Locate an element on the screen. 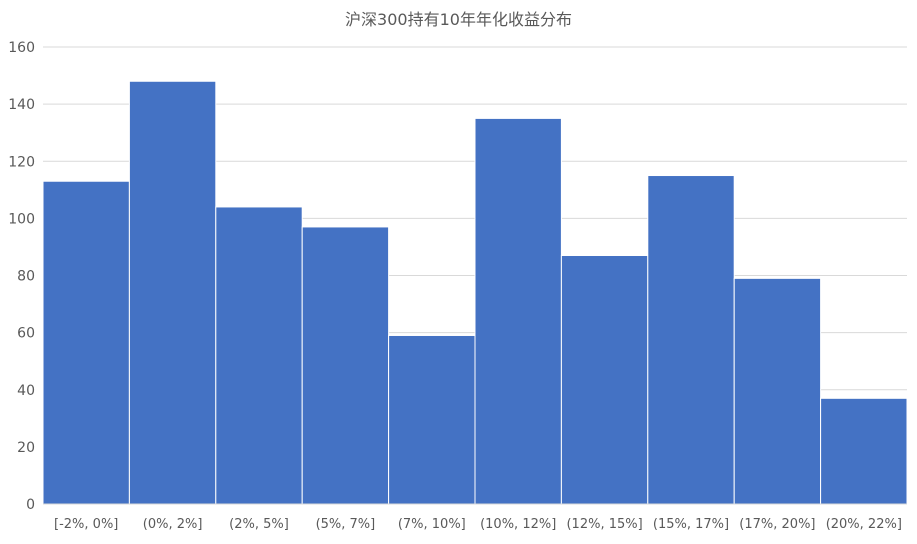 Image resolution: width=917 pixels, height=544 pixels. x-tick-label: (20%, 22%] is located at coordinates (864, 524).